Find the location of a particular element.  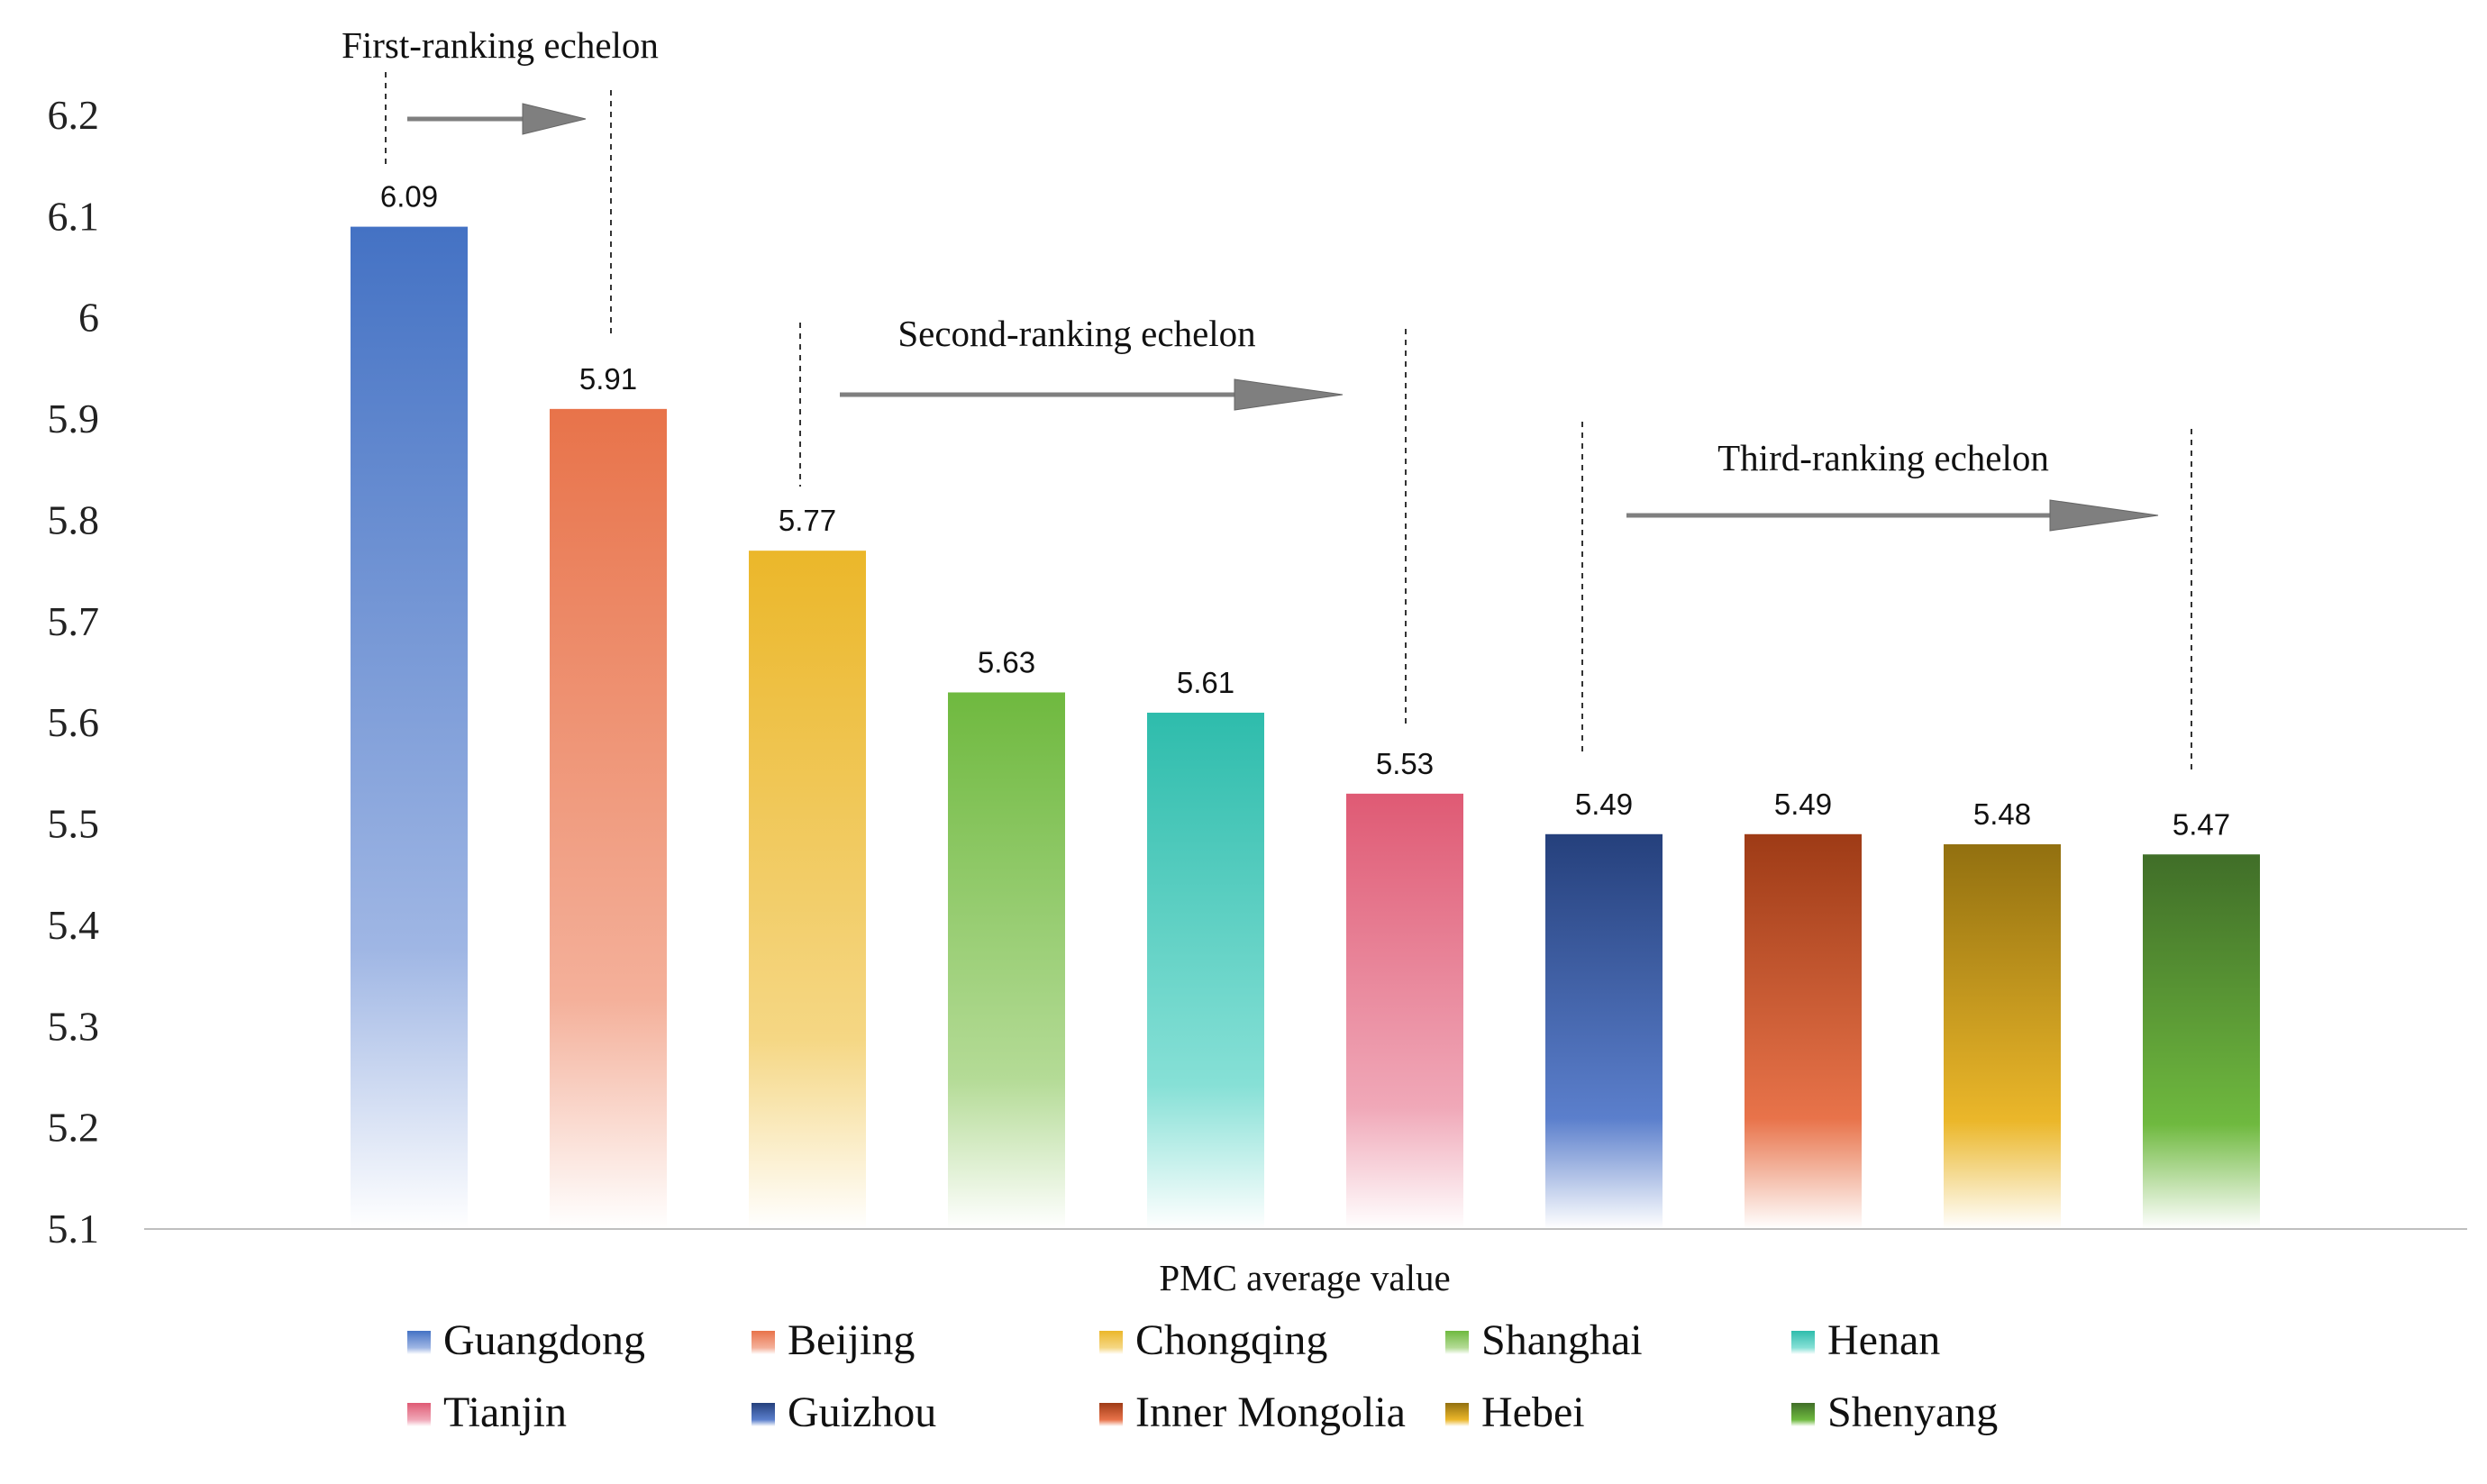

legend-item: Hebei is located at coordinates (1515, 1412).